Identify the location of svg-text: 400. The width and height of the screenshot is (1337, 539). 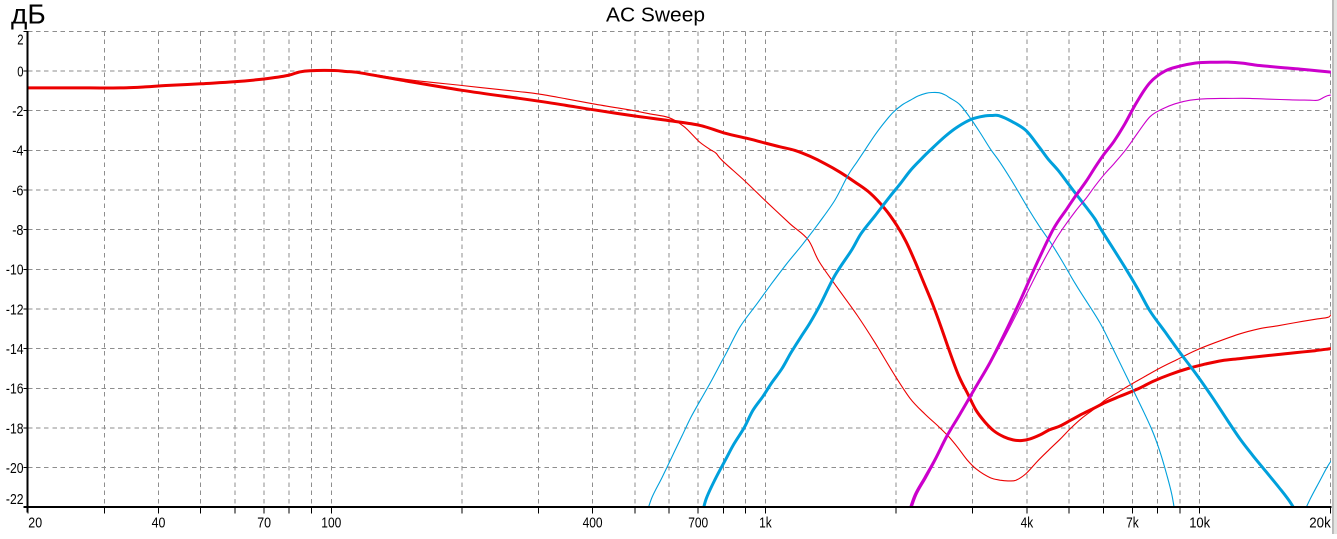
(593, 523).